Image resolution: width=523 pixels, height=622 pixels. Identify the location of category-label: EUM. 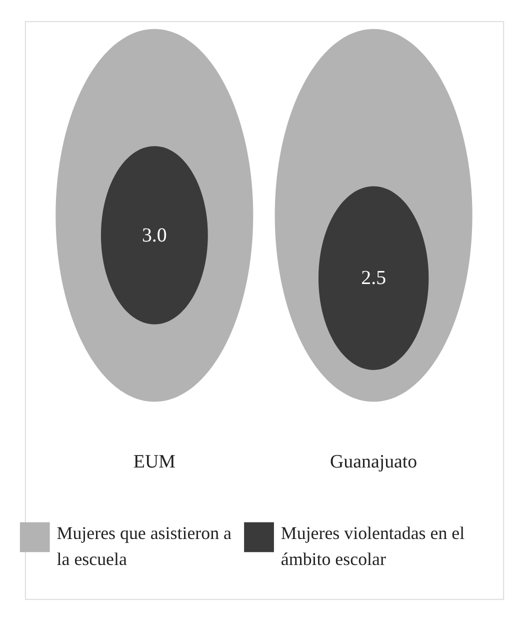
(154, 461).